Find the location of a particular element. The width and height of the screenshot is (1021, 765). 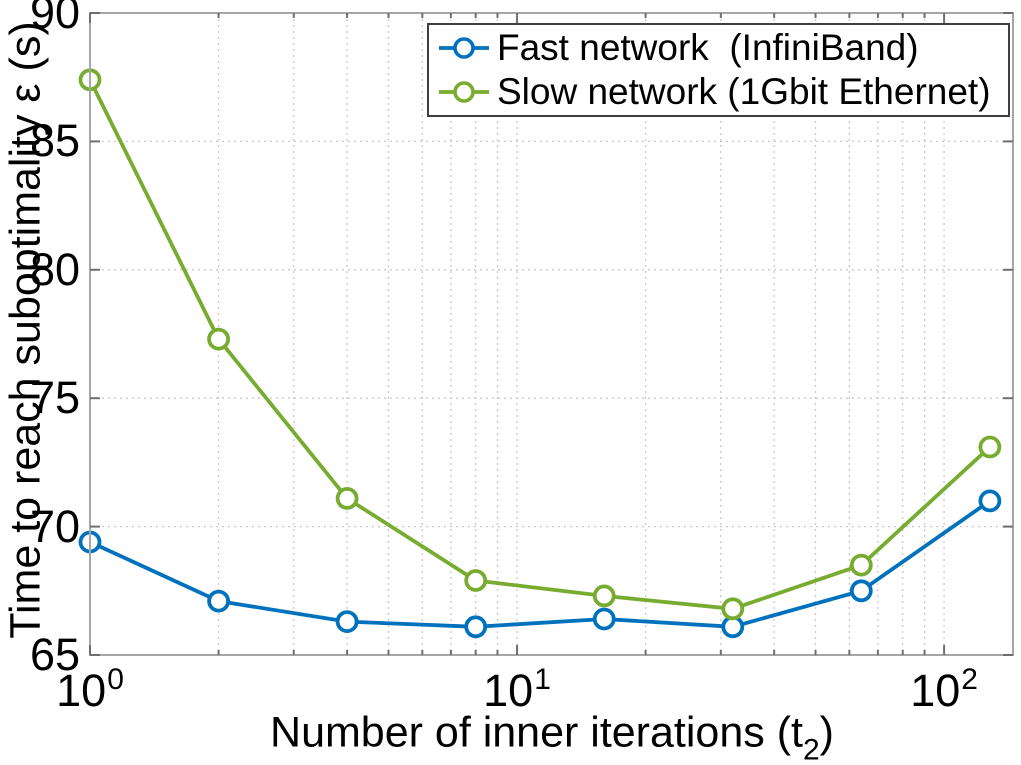

y-tick-label: 65 is located at coordinates (54, 654).